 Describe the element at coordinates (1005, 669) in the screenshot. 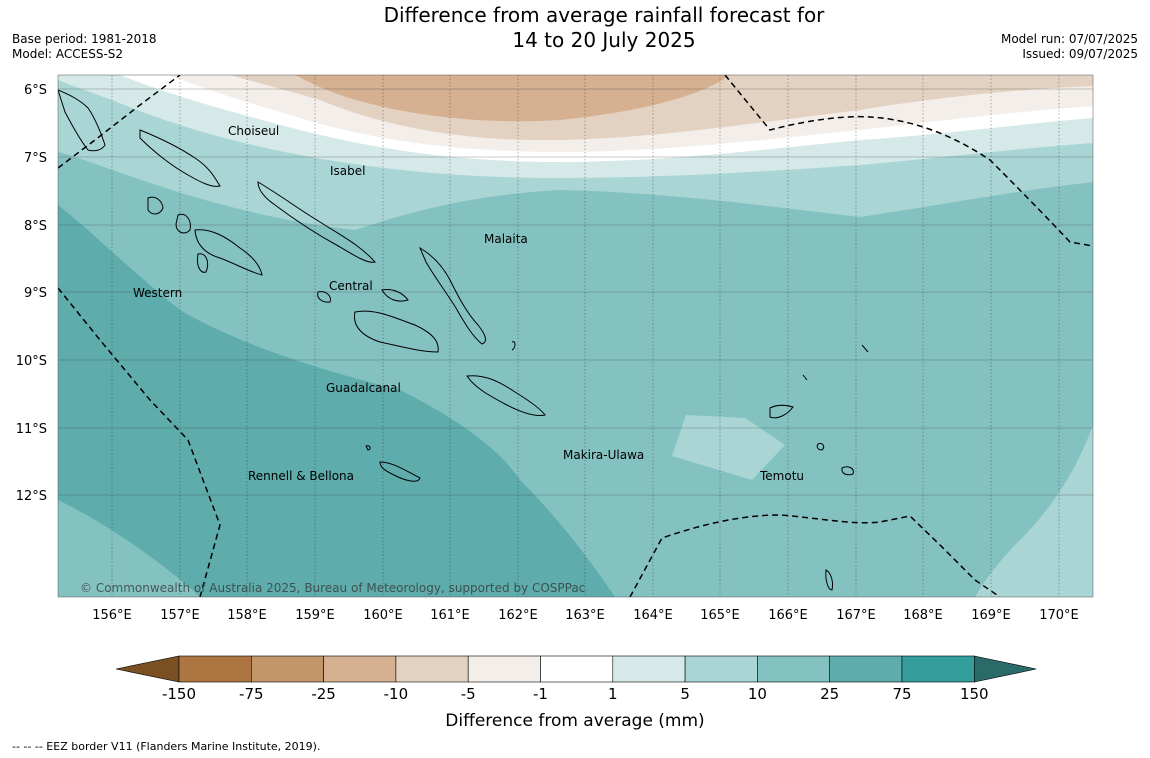

I see `colorbar-extend-high` at that location.